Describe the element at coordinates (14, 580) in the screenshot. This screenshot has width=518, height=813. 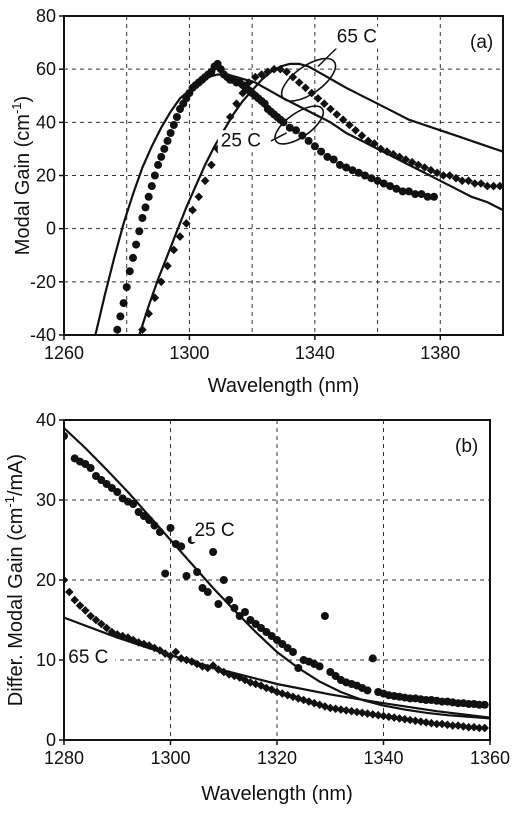
I see `y-axis-label-b: Differ. Modal Gain (cm-1/mA)` at that location.